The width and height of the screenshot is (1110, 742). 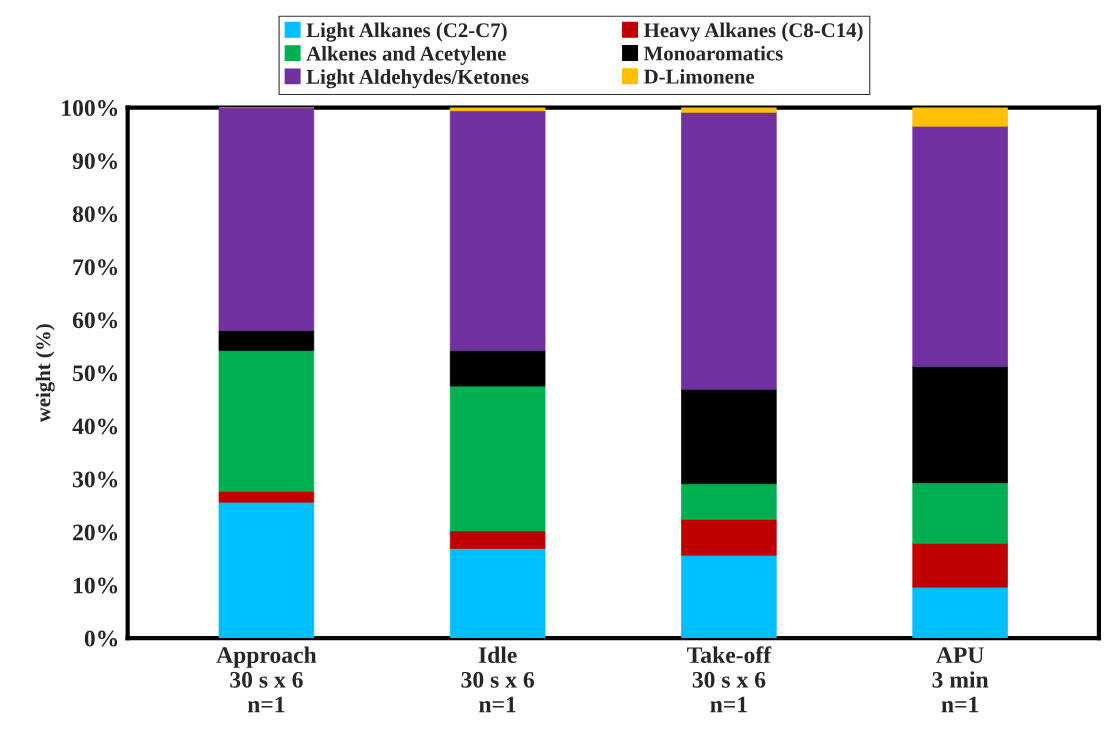 I want to click on x-tick-label: APU 3 min n=1, so click(x=960, y=680).